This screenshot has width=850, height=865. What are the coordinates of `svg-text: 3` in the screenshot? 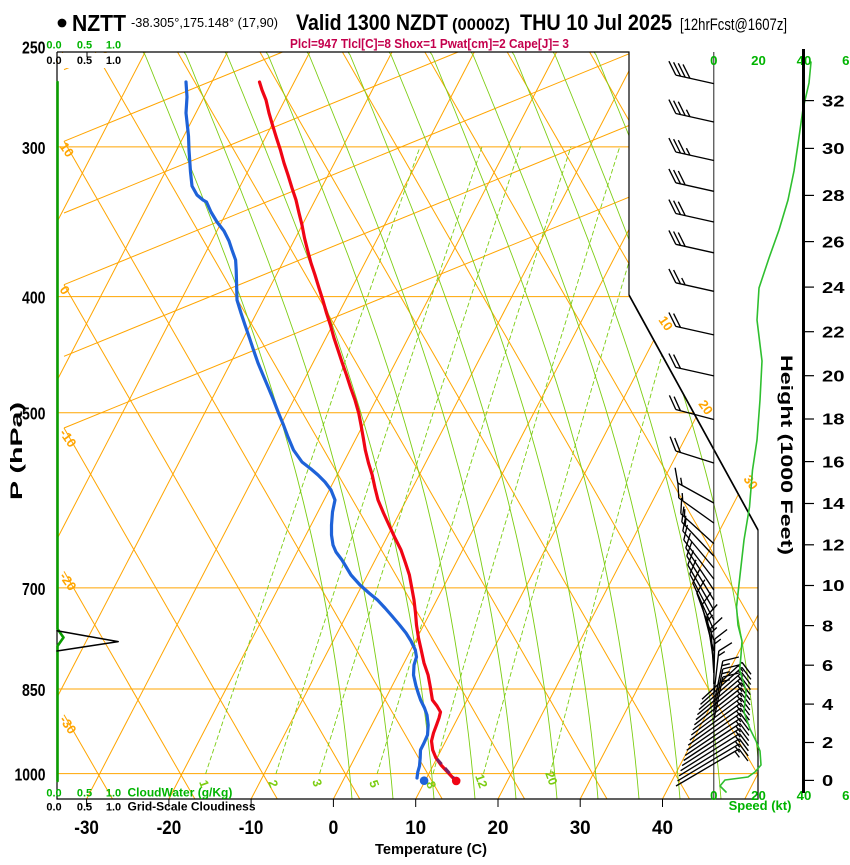 It's located at (317, 782).